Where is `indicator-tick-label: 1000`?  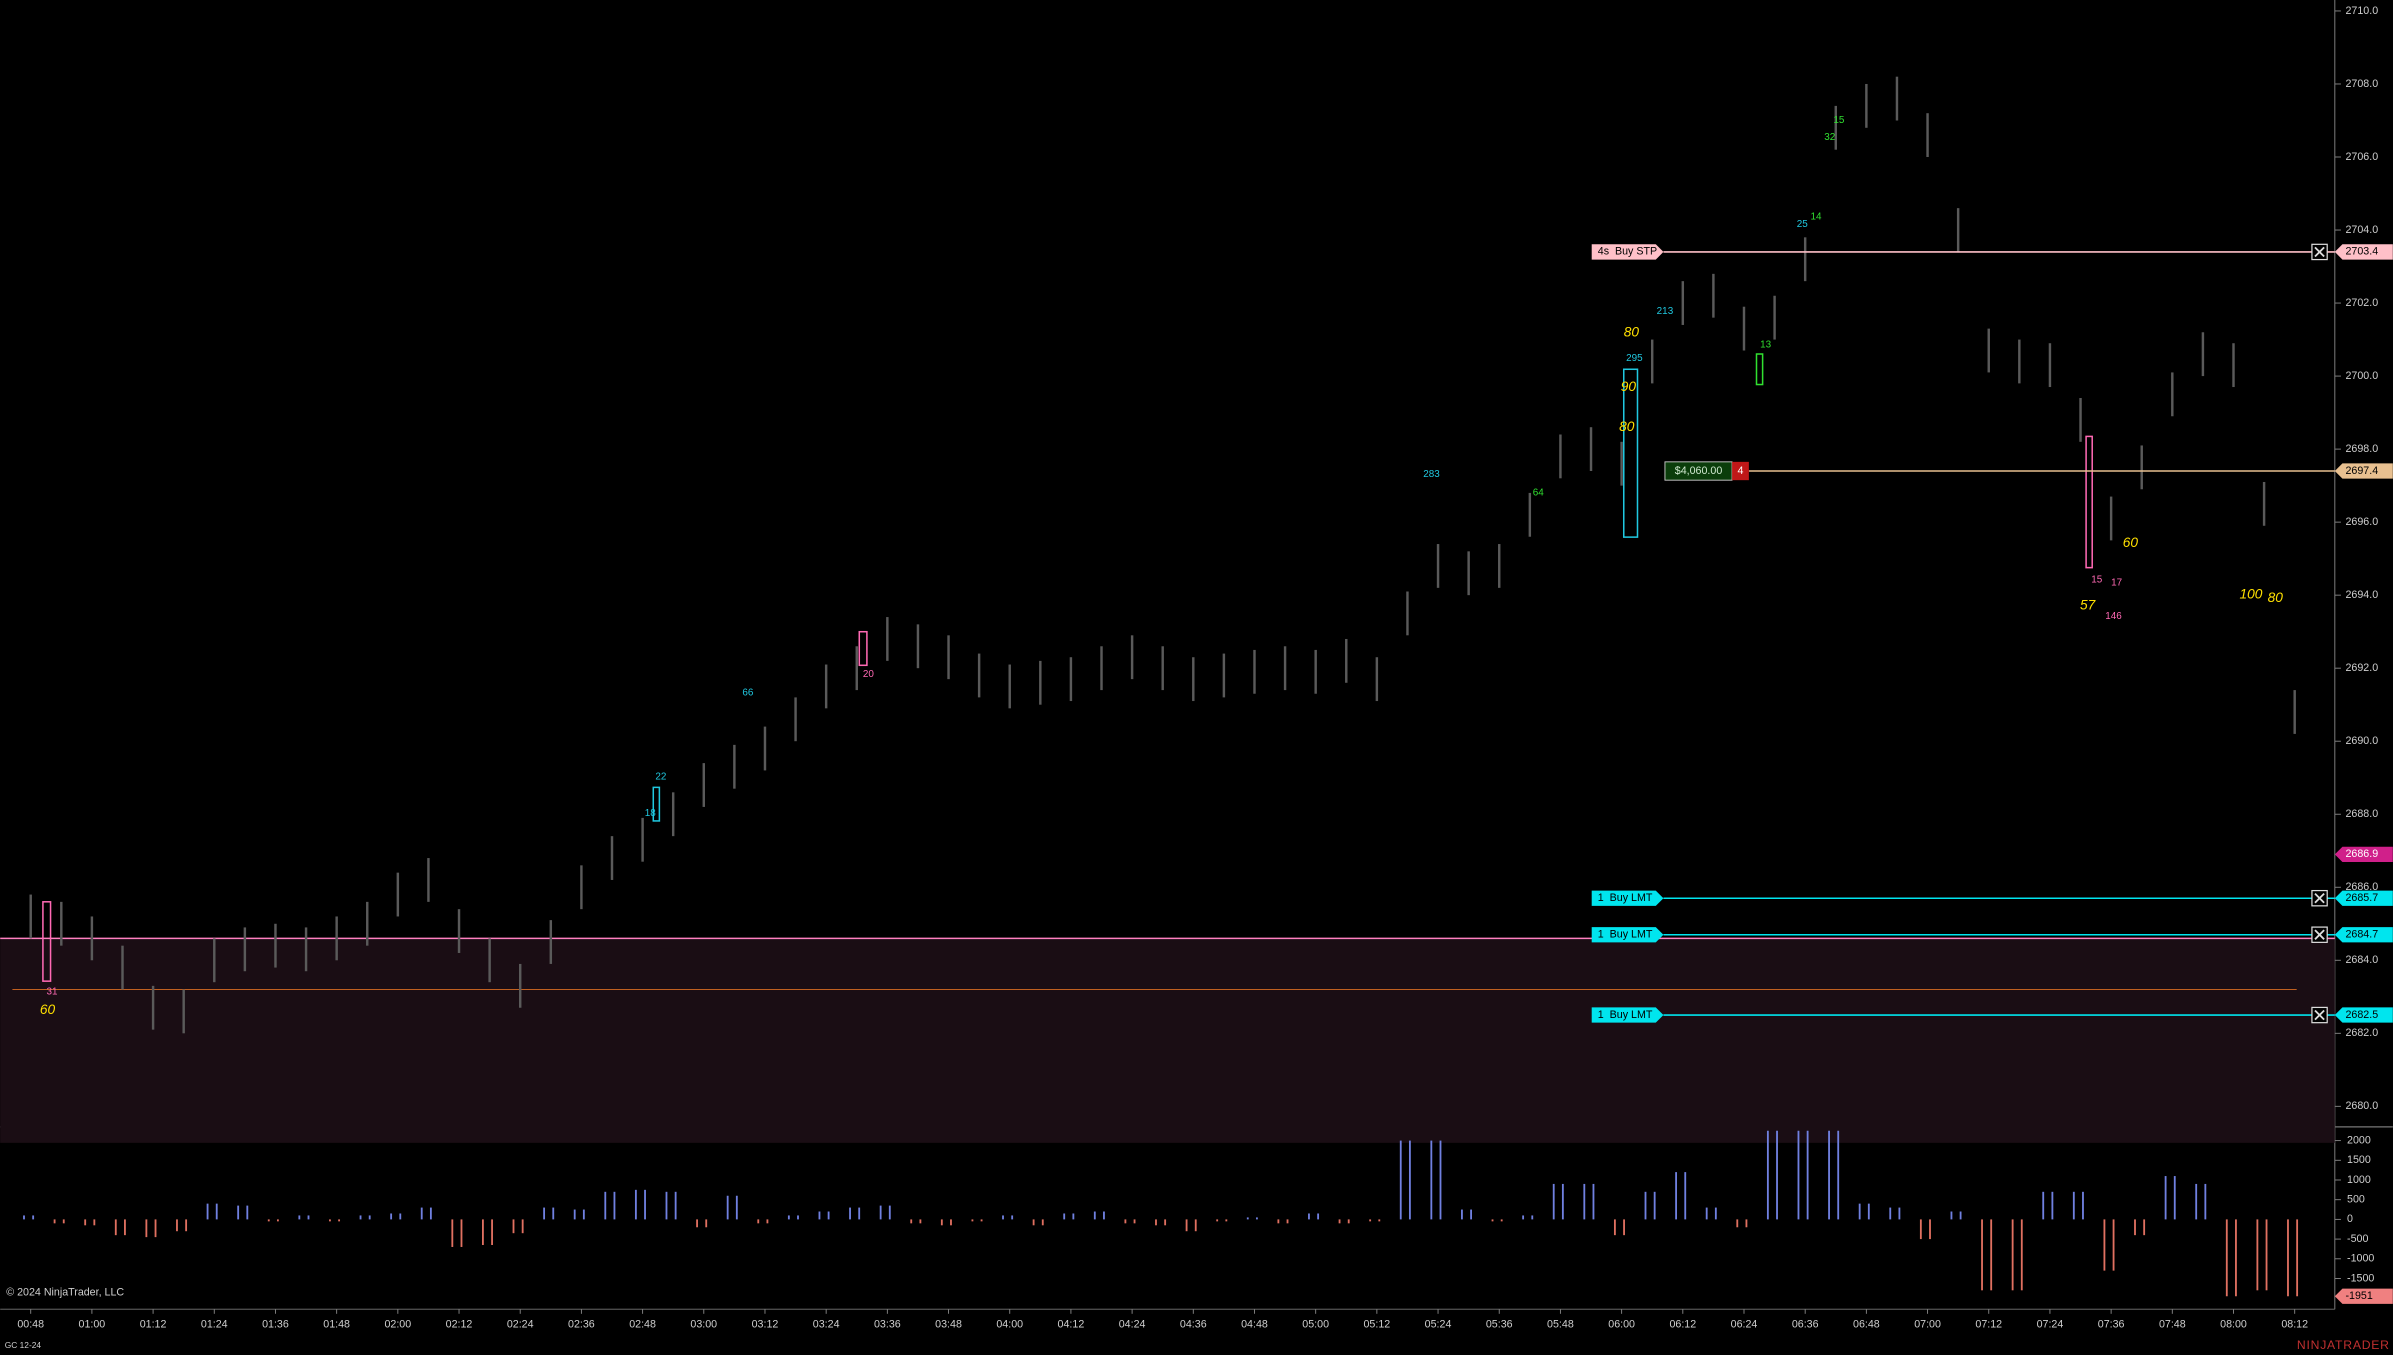 indicator-tick-label: 1000 is located at coordinates (2359, 1180).